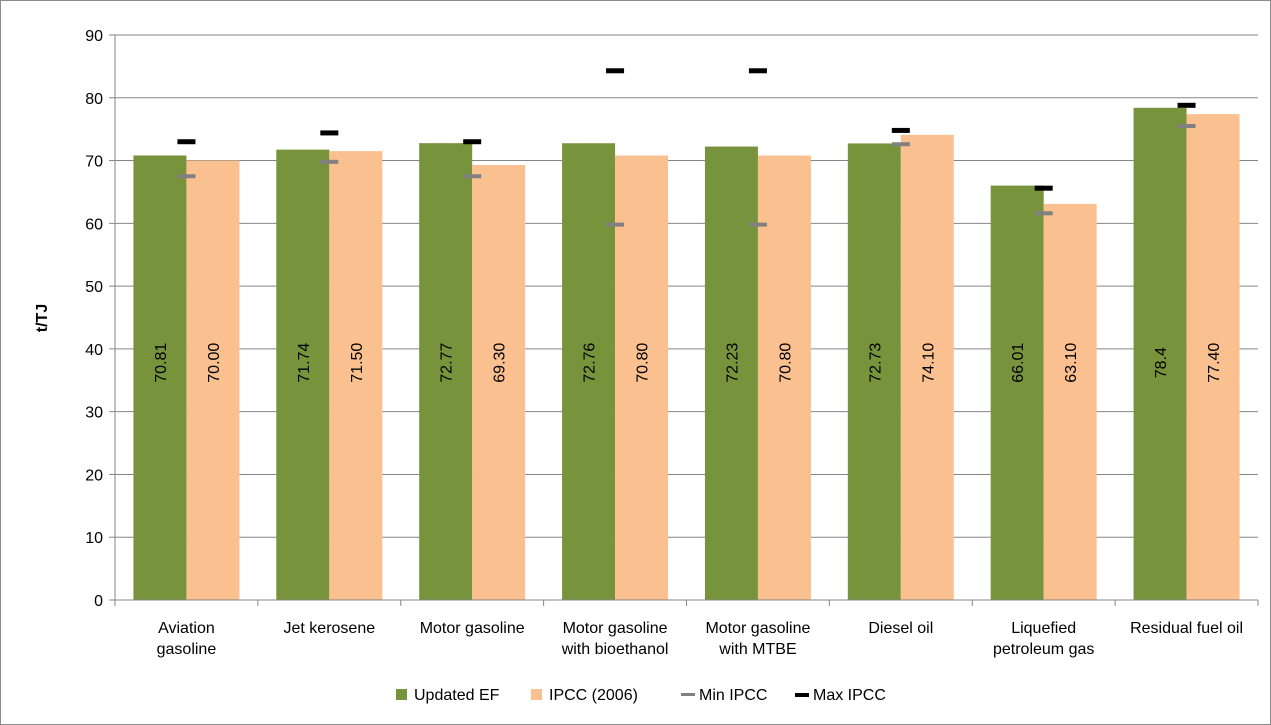 The height and width of the screenshot is (725, 1271). Describe the element at coordinates (590, 363) in the screenshot. I see `bar-value-label-updated-ef: 72.76` at that location.